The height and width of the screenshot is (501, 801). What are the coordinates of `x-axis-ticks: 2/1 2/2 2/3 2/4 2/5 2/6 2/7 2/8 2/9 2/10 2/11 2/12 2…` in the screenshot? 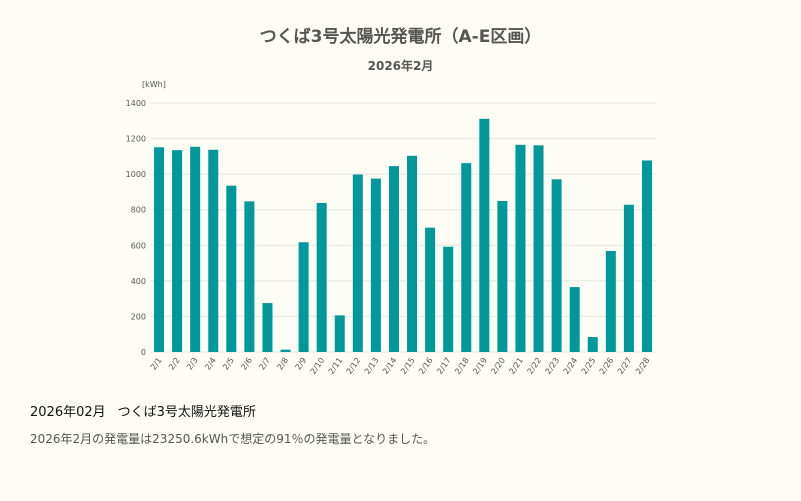 It's located at (400, 366).